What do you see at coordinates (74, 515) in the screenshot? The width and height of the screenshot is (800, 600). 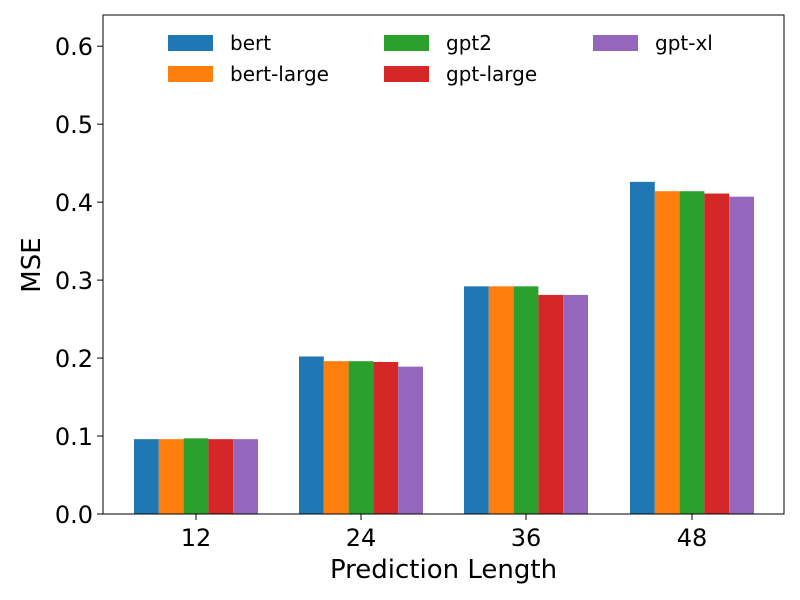 I see `y-tick-label: 0.0` at bounding box center [74, 515].